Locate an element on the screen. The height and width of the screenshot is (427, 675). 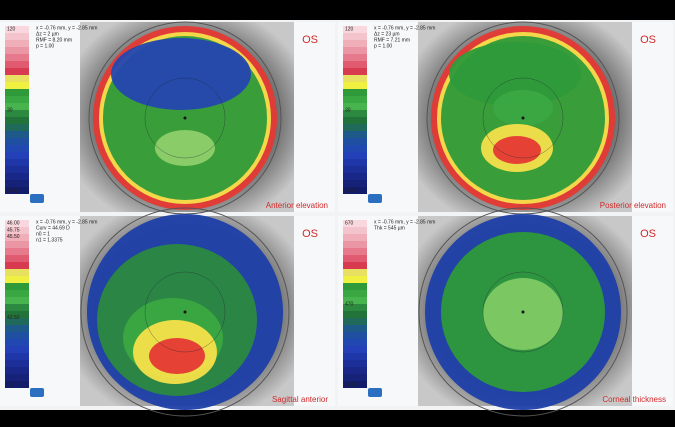
scale-label: 120 is located at coordinates (349, 30).